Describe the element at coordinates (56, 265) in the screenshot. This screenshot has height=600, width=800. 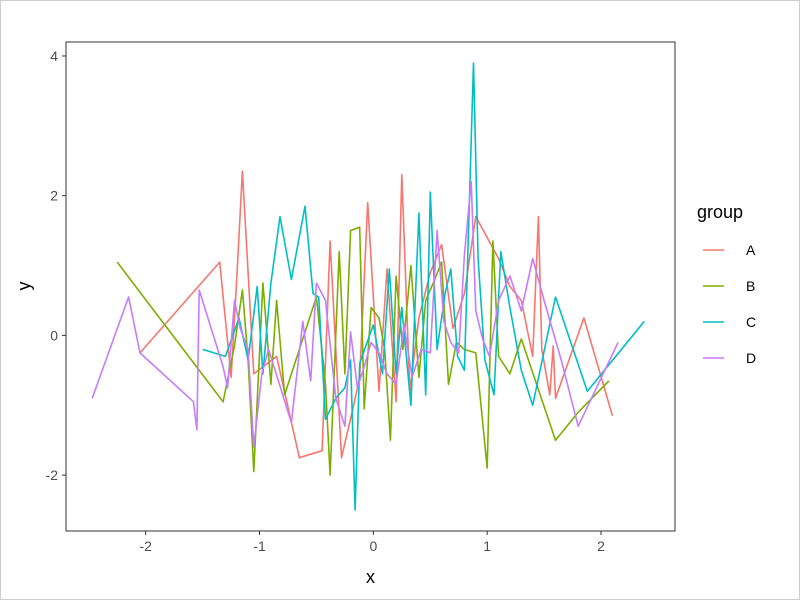
I see `y-axis: -2 0 2 4` at that location.